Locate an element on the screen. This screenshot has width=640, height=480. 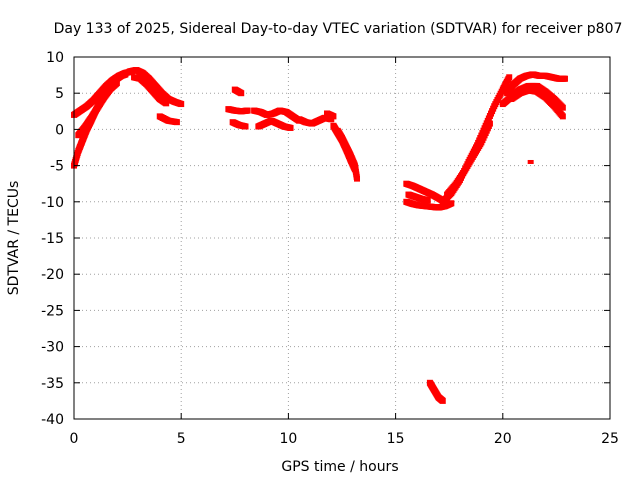
series-arc-h is located at coordinates (238, 110).